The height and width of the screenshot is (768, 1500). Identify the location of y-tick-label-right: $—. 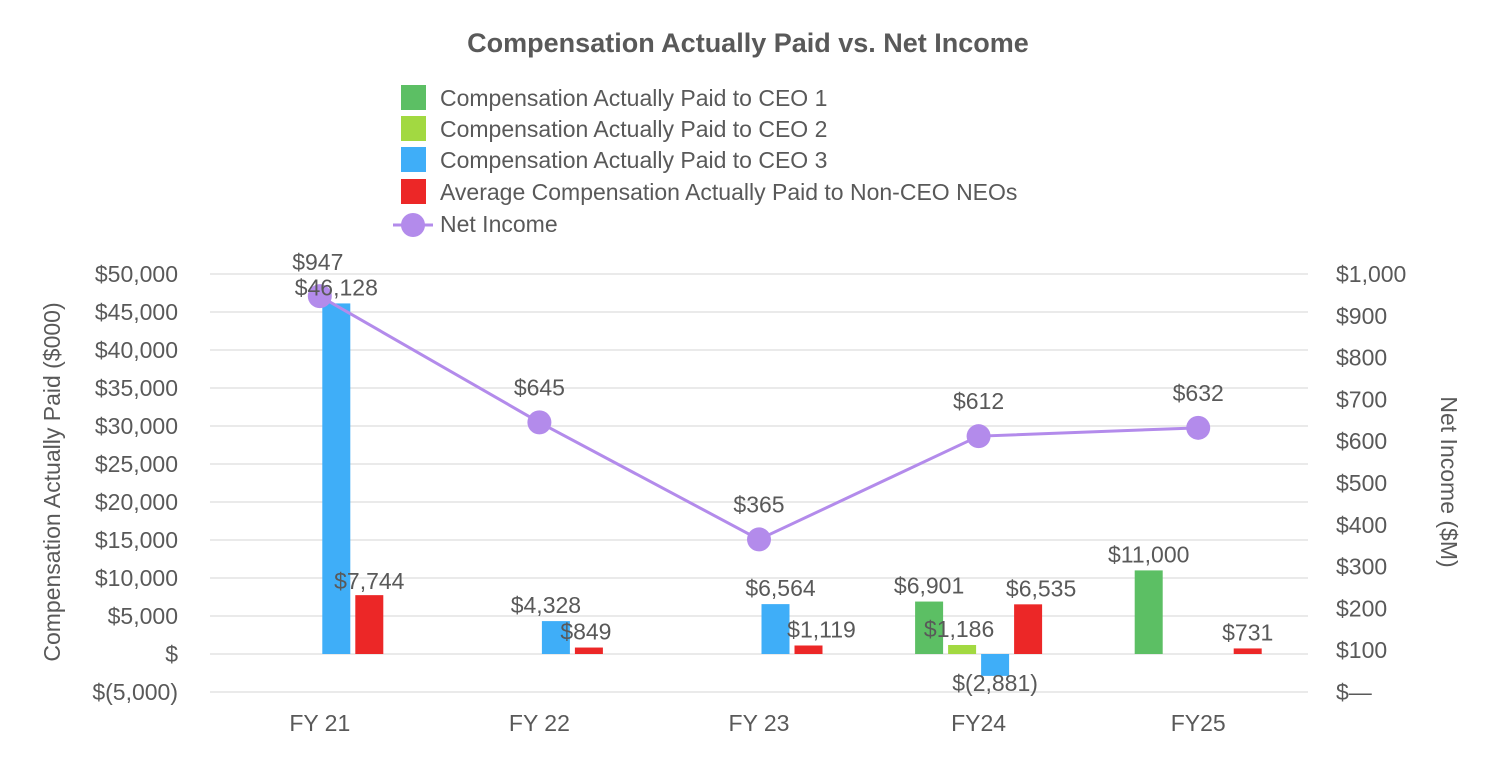
(1354, 692).